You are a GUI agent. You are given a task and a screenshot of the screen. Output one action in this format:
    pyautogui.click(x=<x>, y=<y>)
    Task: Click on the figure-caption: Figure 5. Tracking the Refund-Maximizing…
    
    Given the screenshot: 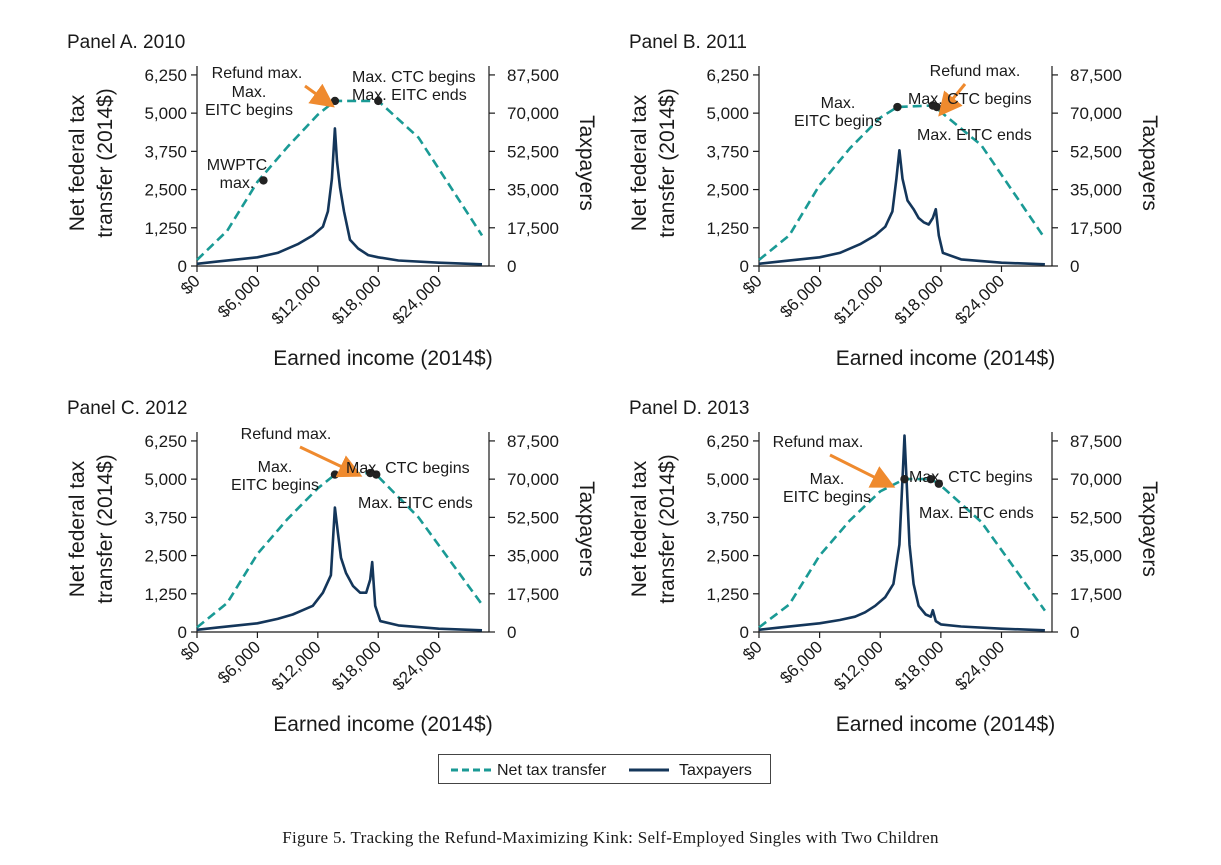 What is the action you would take?
    pyautogui.click(x=610, y=837)
    